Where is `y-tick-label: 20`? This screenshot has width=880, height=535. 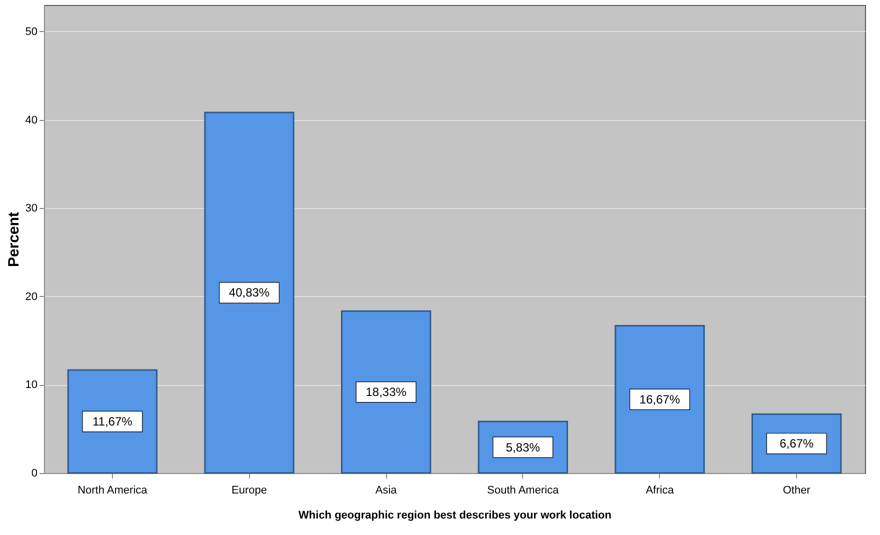 y-tick-label: 20 is located at coordinates (31, 296).